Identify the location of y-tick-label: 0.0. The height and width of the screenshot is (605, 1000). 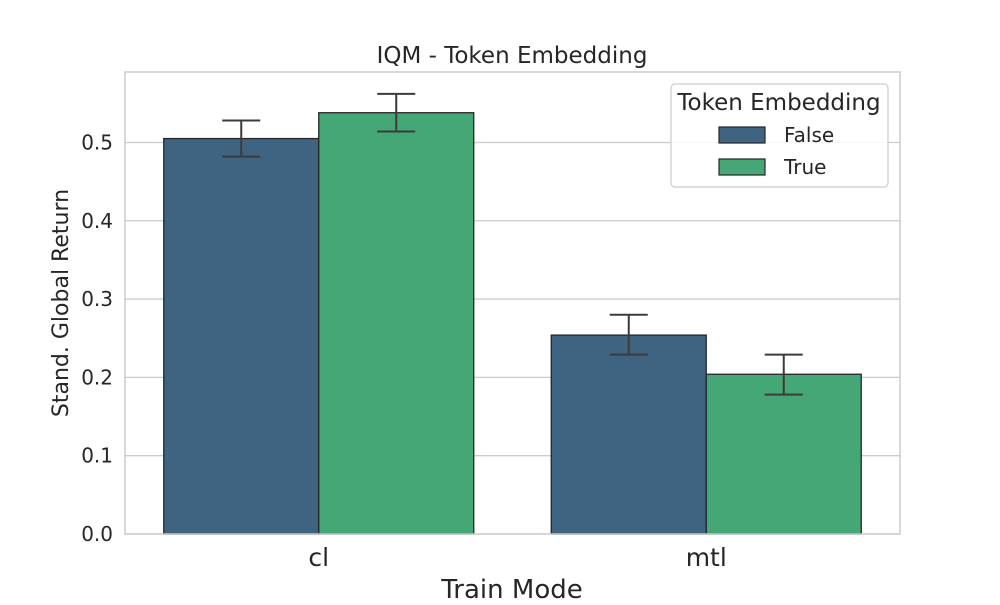
(97, 534).